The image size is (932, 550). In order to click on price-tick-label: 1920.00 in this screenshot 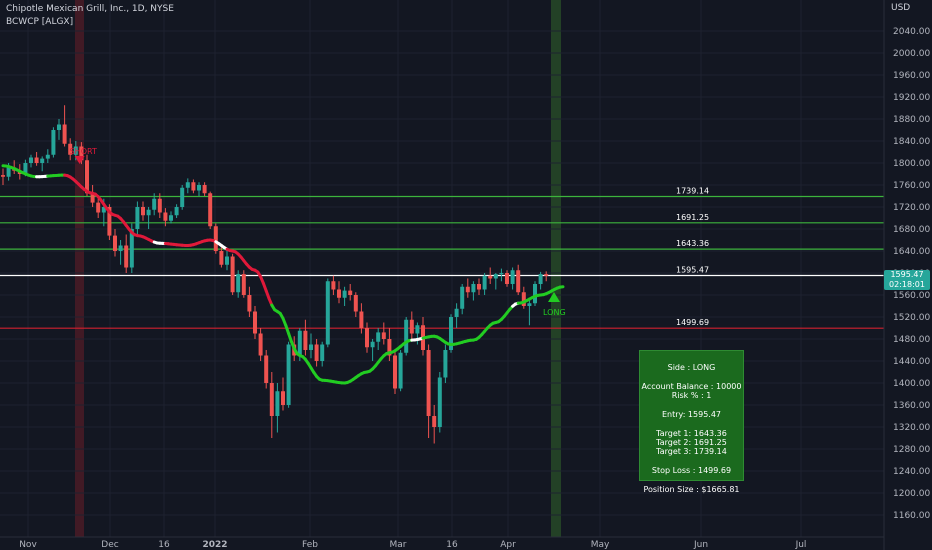, I will do `click(911, 98)`.